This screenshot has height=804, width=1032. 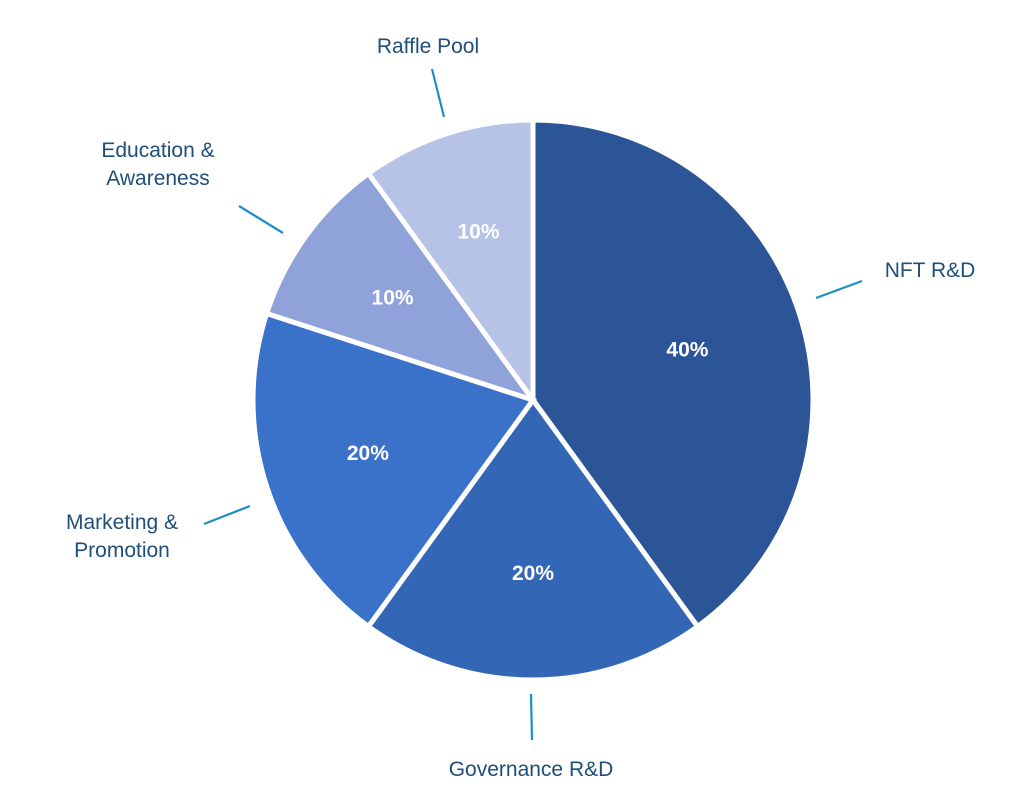 What do you see at coordinates (438, 93) in the screenshot?
I see `leader-line-raffle-pool` at bounding box center [438, 93].